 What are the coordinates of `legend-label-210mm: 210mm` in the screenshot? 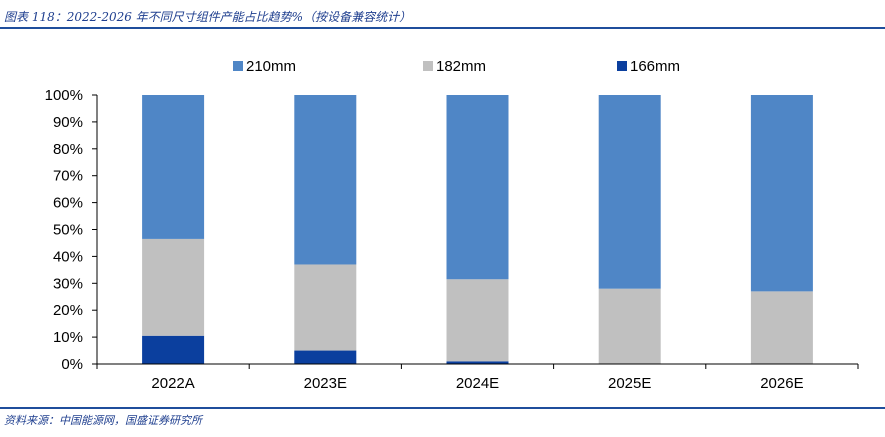 It's located at (271, 66).